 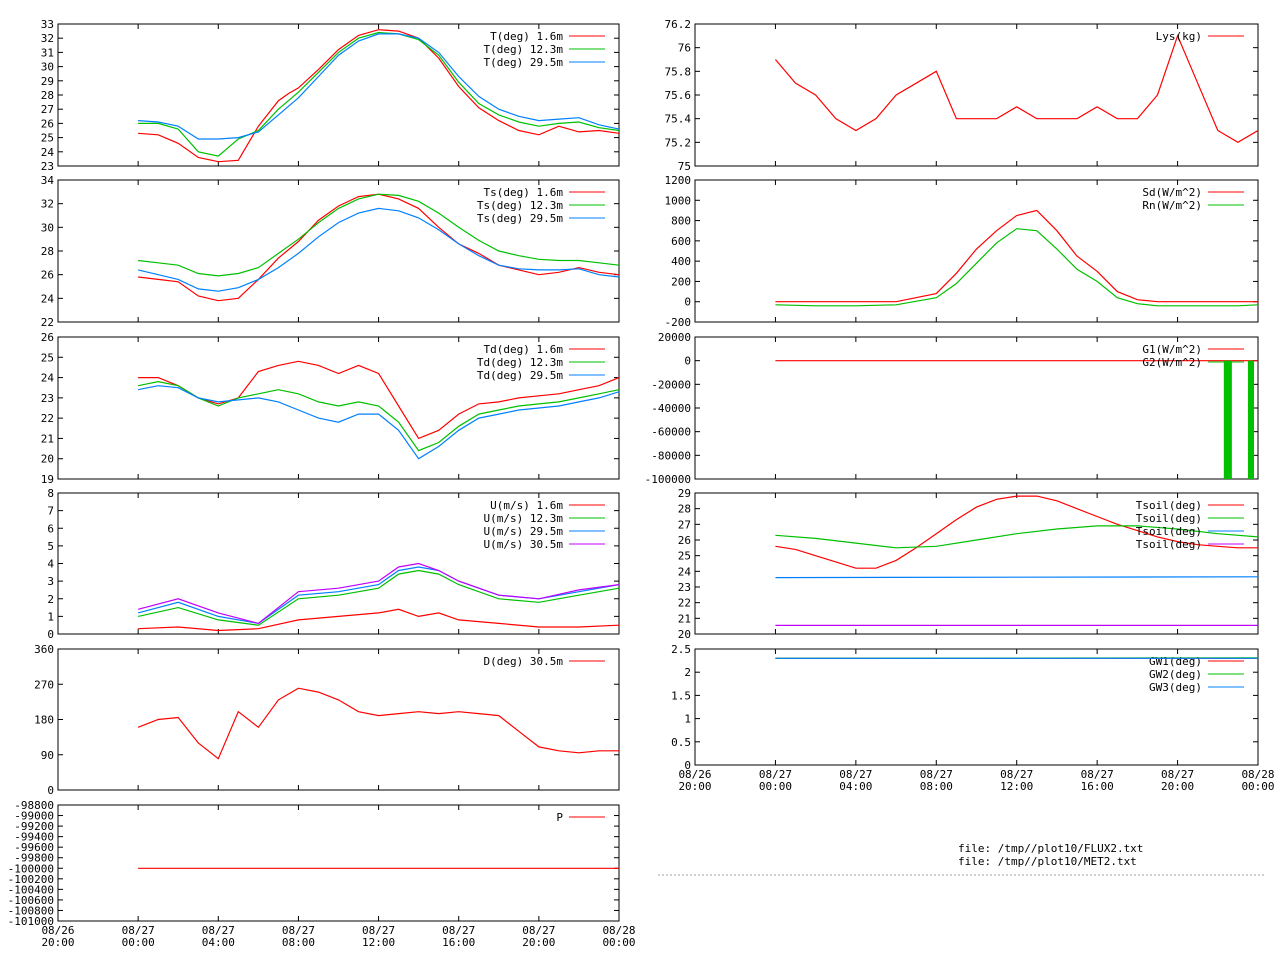 I want to click on y-tick-label: 360, so click(x=44, y=649).